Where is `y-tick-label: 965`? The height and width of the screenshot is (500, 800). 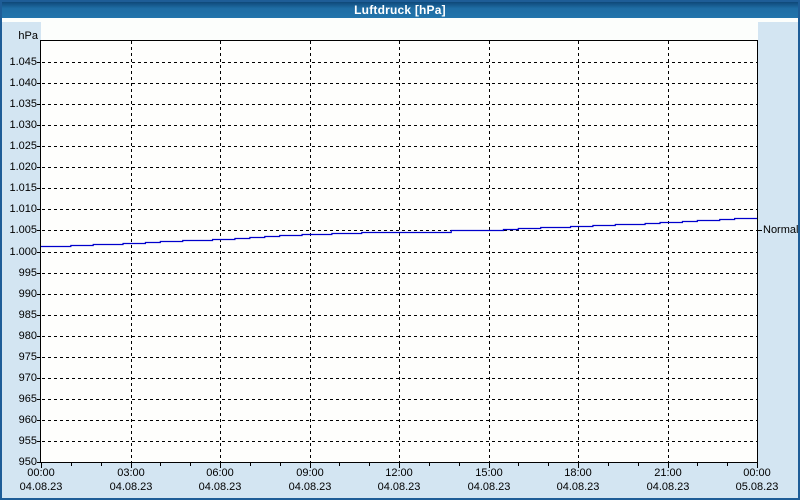 y-tick-label: 965 is located at coordinates (27, 399).